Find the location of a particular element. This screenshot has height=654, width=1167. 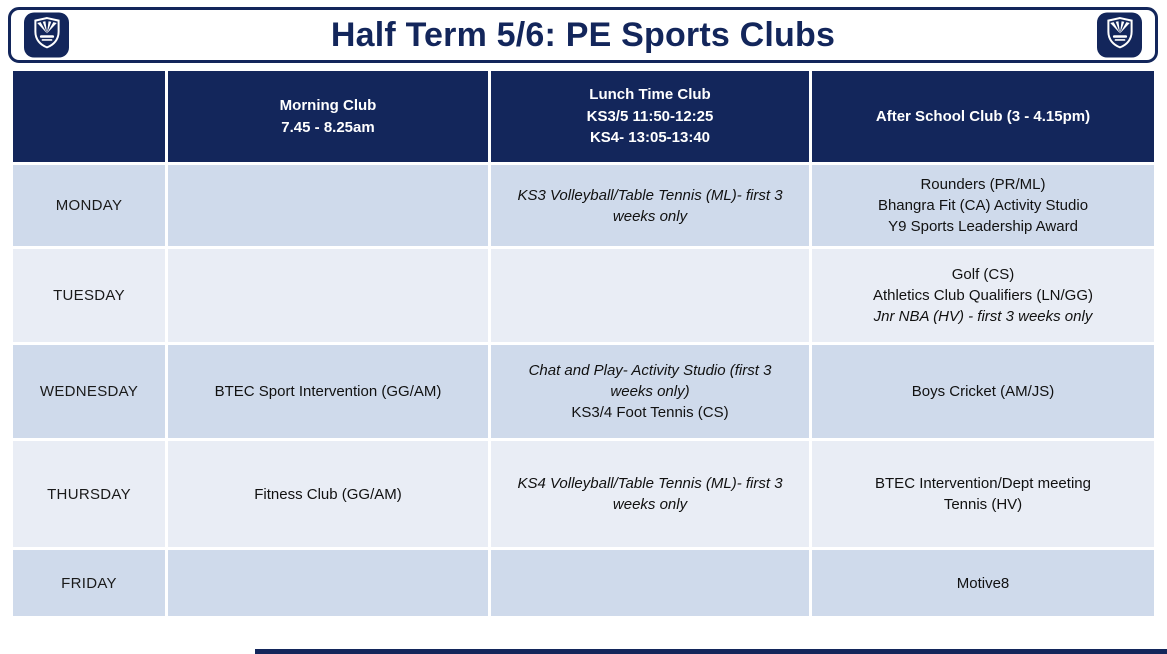

column-header-line: KS4- 13:05-13:40 is located at coordinates (650, 138).